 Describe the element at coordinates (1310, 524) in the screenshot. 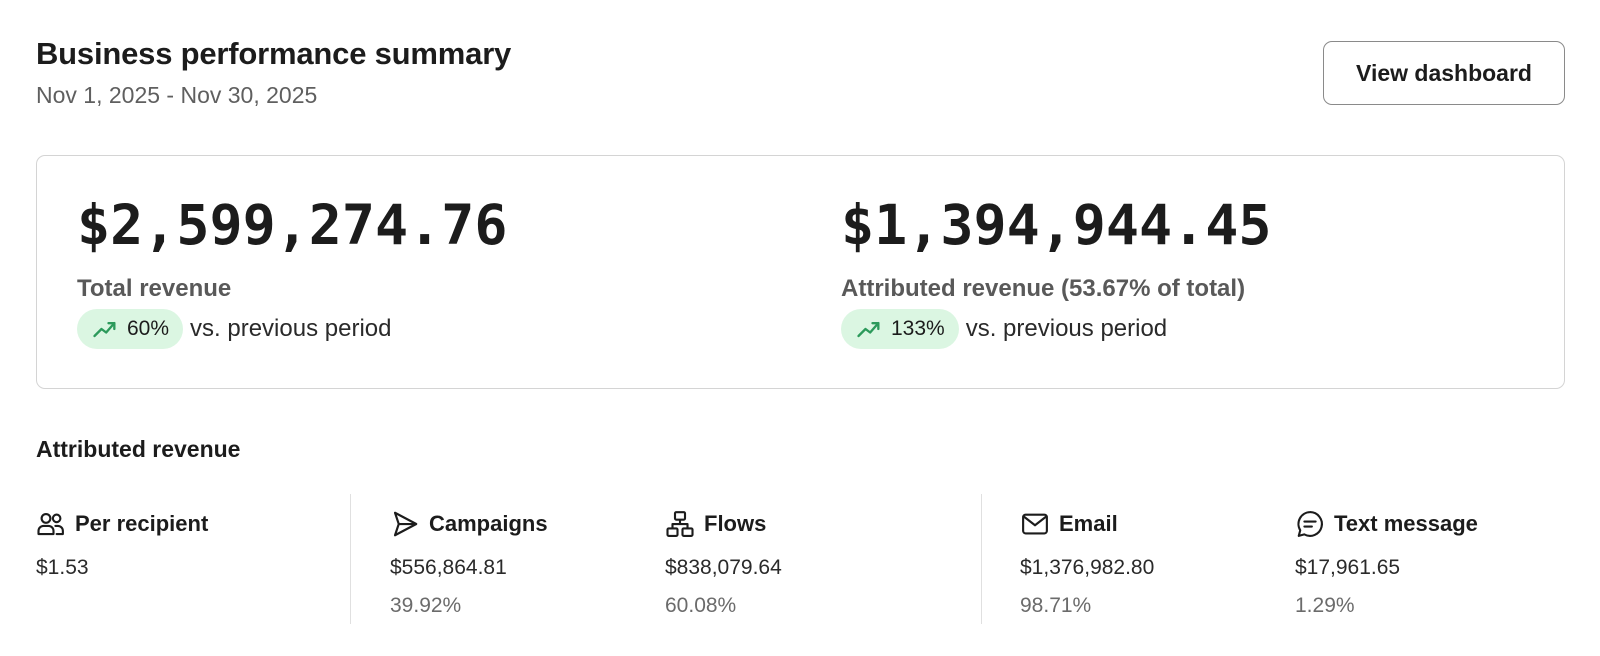

I see `chat-icon` at that location.